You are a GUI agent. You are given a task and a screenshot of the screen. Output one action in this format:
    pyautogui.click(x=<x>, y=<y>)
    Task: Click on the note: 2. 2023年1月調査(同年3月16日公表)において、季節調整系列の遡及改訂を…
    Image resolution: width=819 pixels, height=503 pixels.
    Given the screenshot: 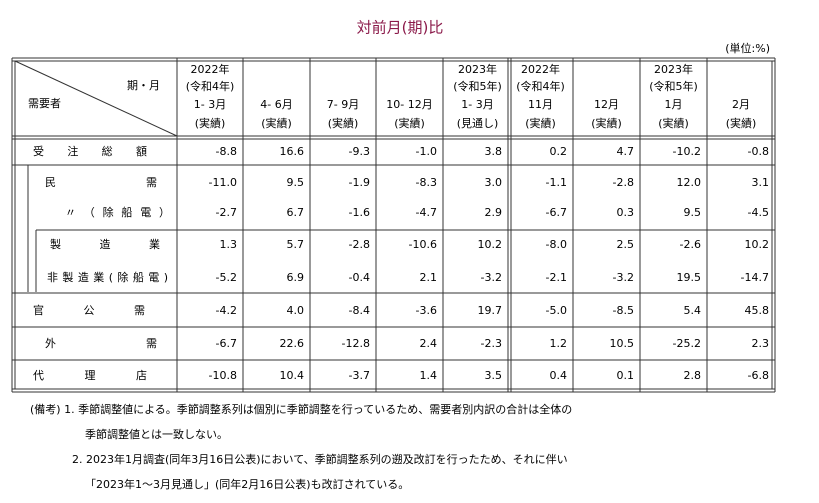 What is the action you would take?
    pyautogui.click(x=320, y=459)
    